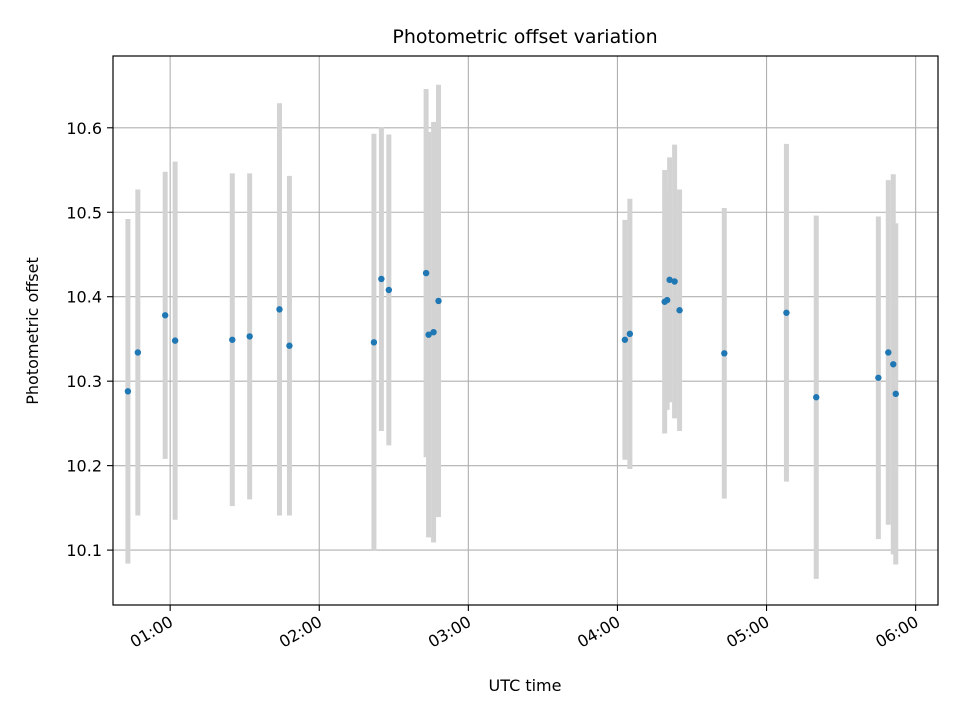 Image resolution: width=960 pixels, height=720 pixels. Describe the element at coordinates (511, 335) in the screenshot. I see `data-points` at that location.